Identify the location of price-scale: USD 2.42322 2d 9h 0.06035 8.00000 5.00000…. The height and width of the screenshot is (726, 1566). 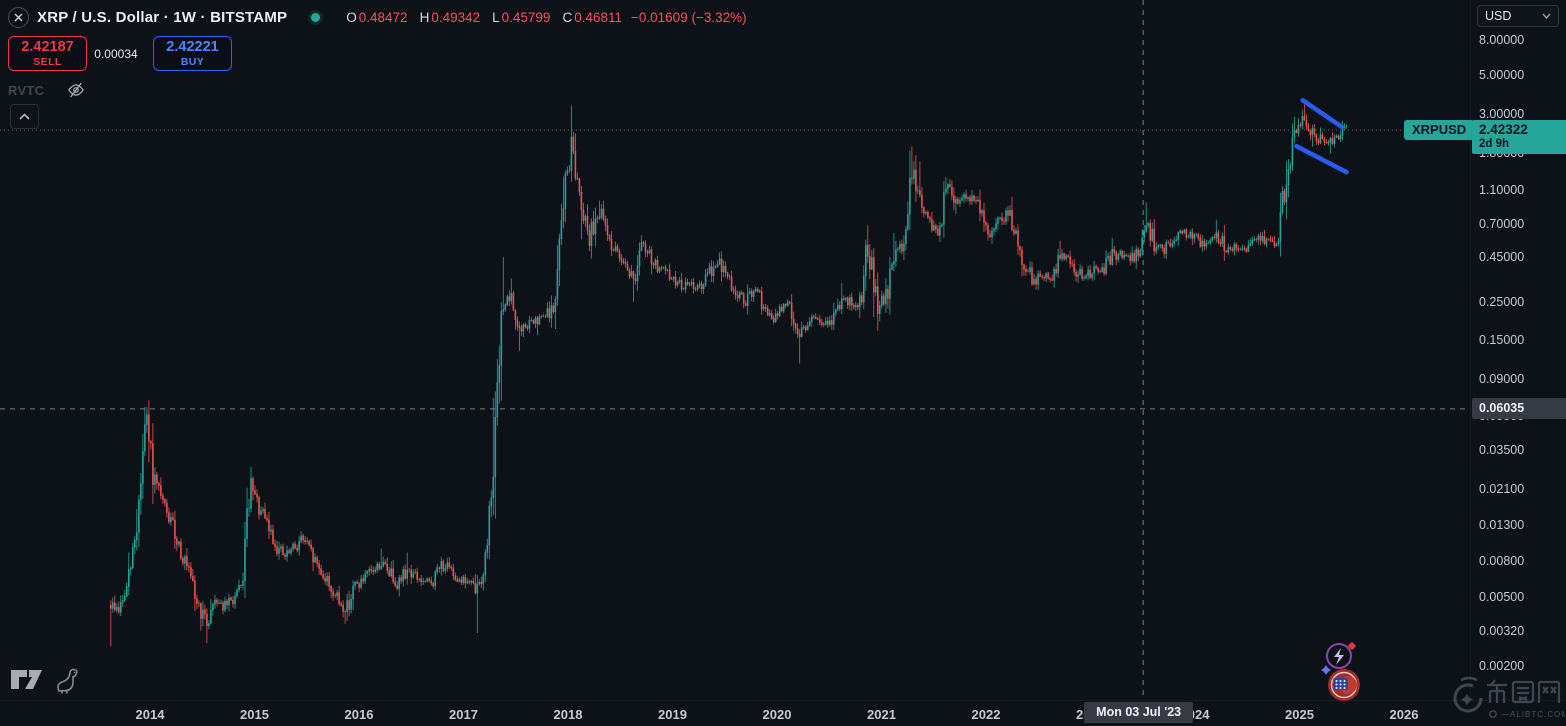
(1518, 350).